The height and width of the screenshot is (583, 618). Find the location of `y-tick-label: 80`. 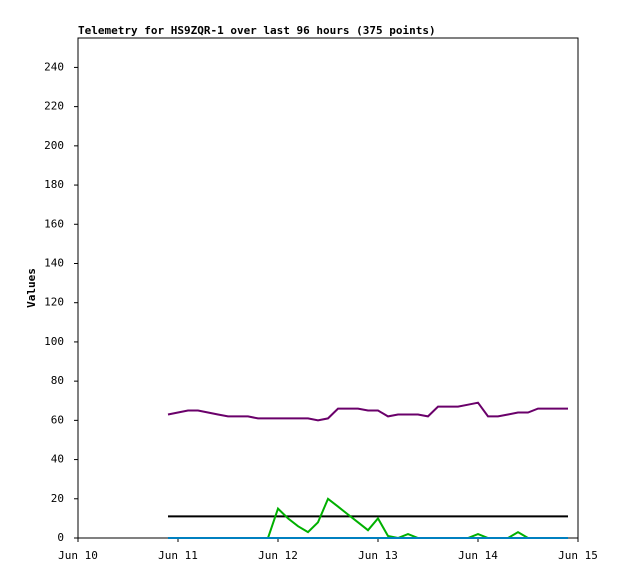

y-tick-label: 80 is located at coordinates (57, 380).